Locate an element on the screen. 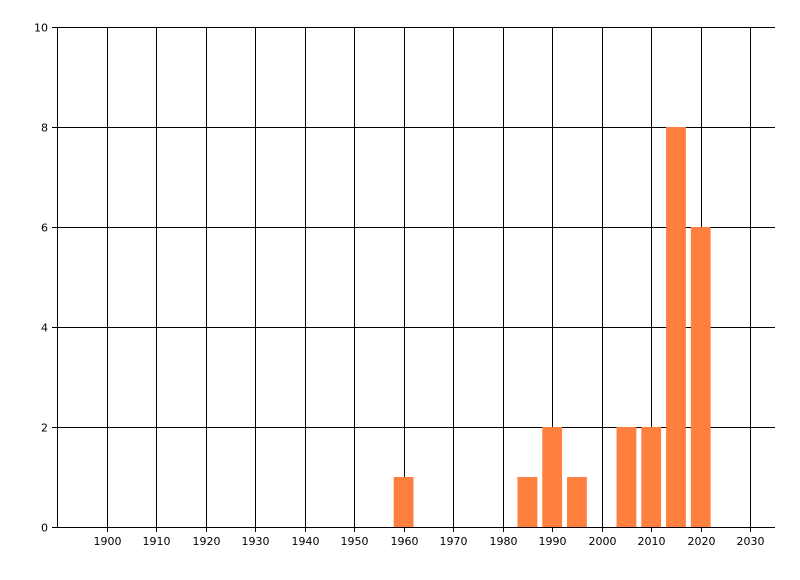 This screenshot has width=800, height=580. x-tick-label: 2010 is located at coordinates (652, 541).